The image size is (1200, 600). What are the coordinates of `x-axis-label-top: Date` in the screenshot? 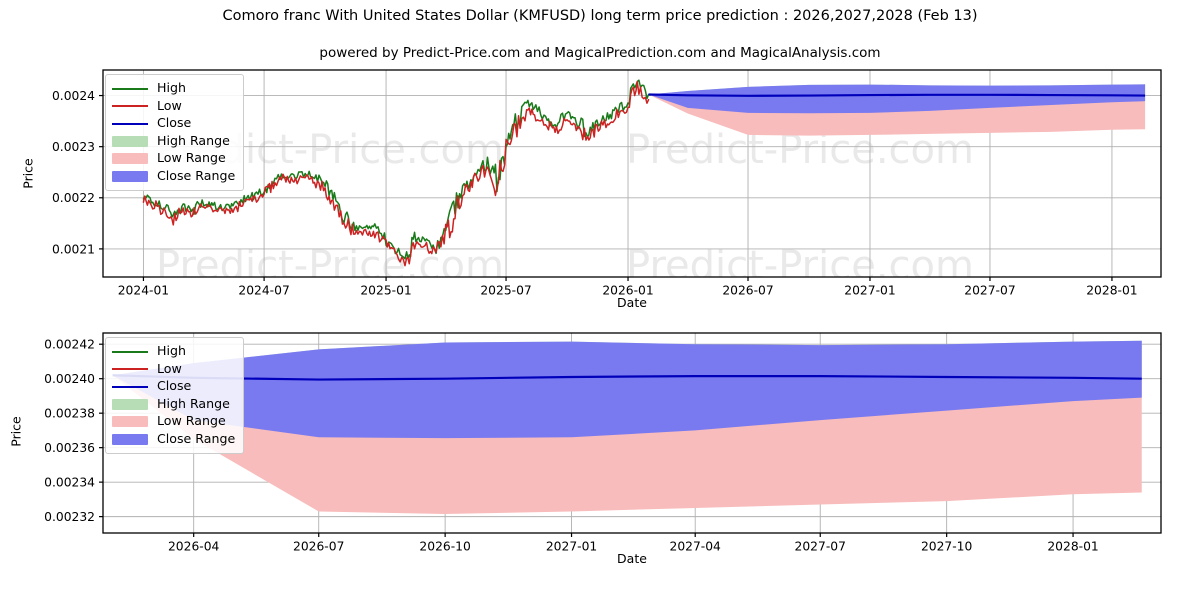 It's located at (632, 302).